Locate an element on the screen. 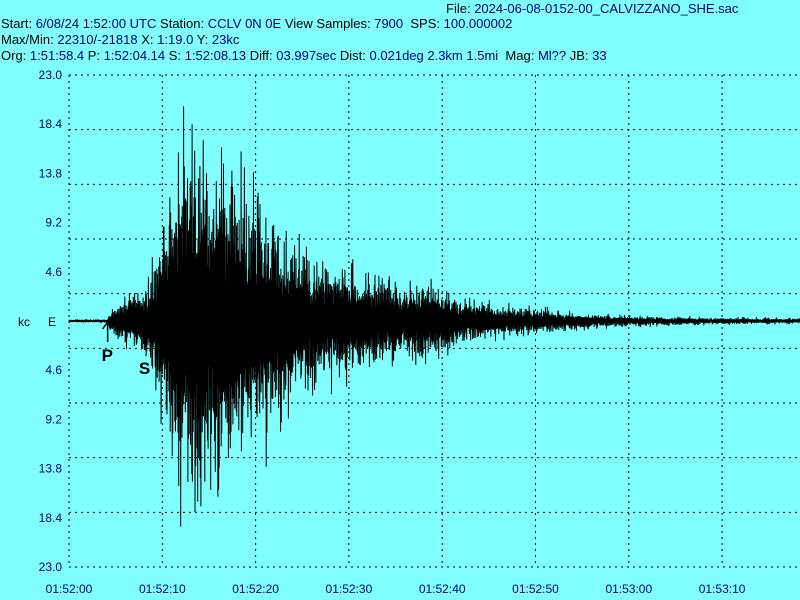 The width and height of the screenshot is (800, 600). start-value: 6/08/24 1:52:00 UTC is located at coordinates (96, 23).